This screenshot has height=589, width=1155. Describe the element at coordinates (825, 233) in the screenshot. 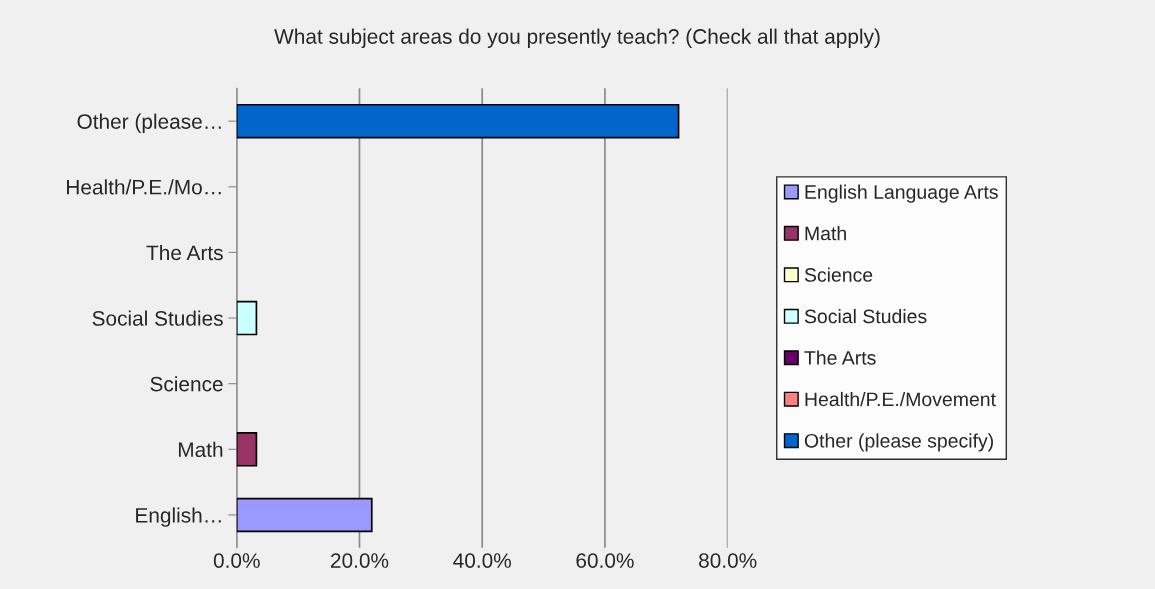

I see `legend-label: Math` at that location.